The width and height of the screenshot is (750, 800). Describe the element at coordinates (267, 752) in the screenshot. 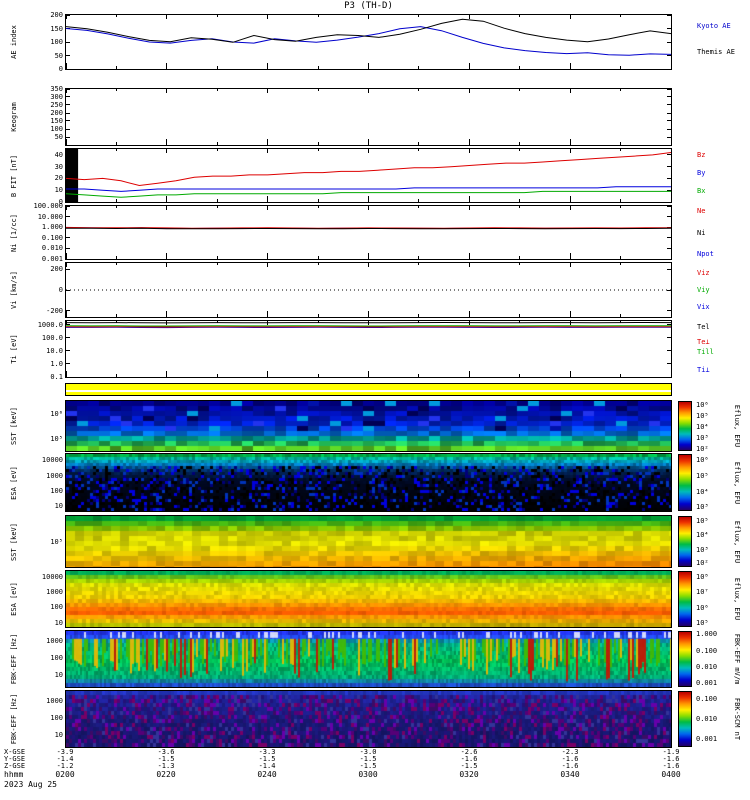

I see `bottom-row-value: -3.3` at that location.